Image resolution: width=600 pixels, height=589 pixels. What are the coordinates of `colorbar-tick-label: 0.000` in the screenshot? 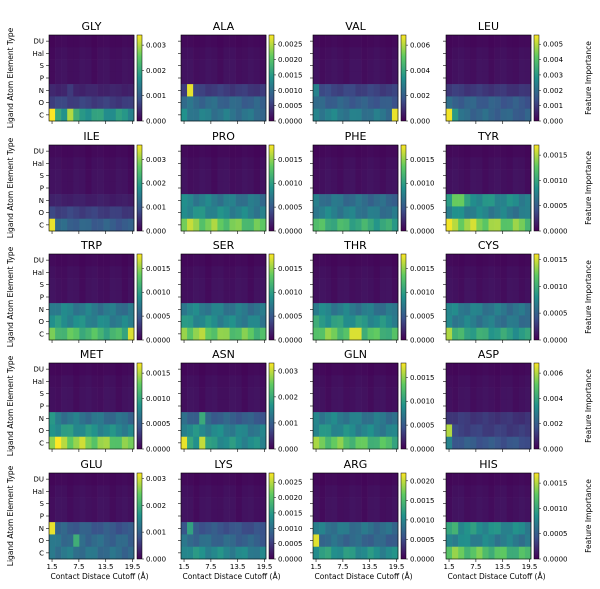 It's located at (420, 122).